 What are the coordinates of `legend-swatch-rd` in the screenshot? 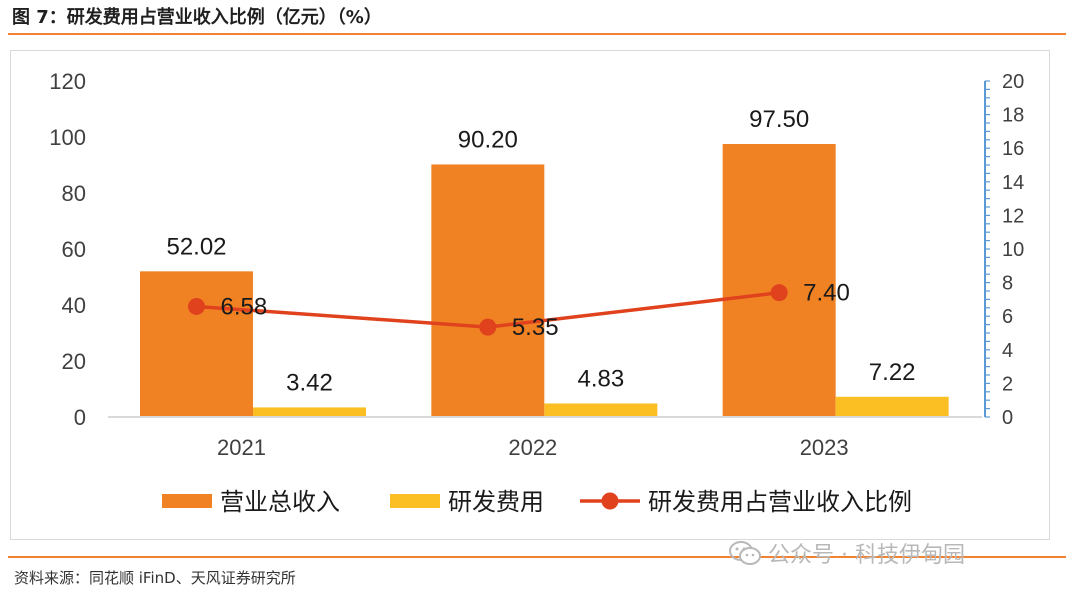 It's located at (415, 501).